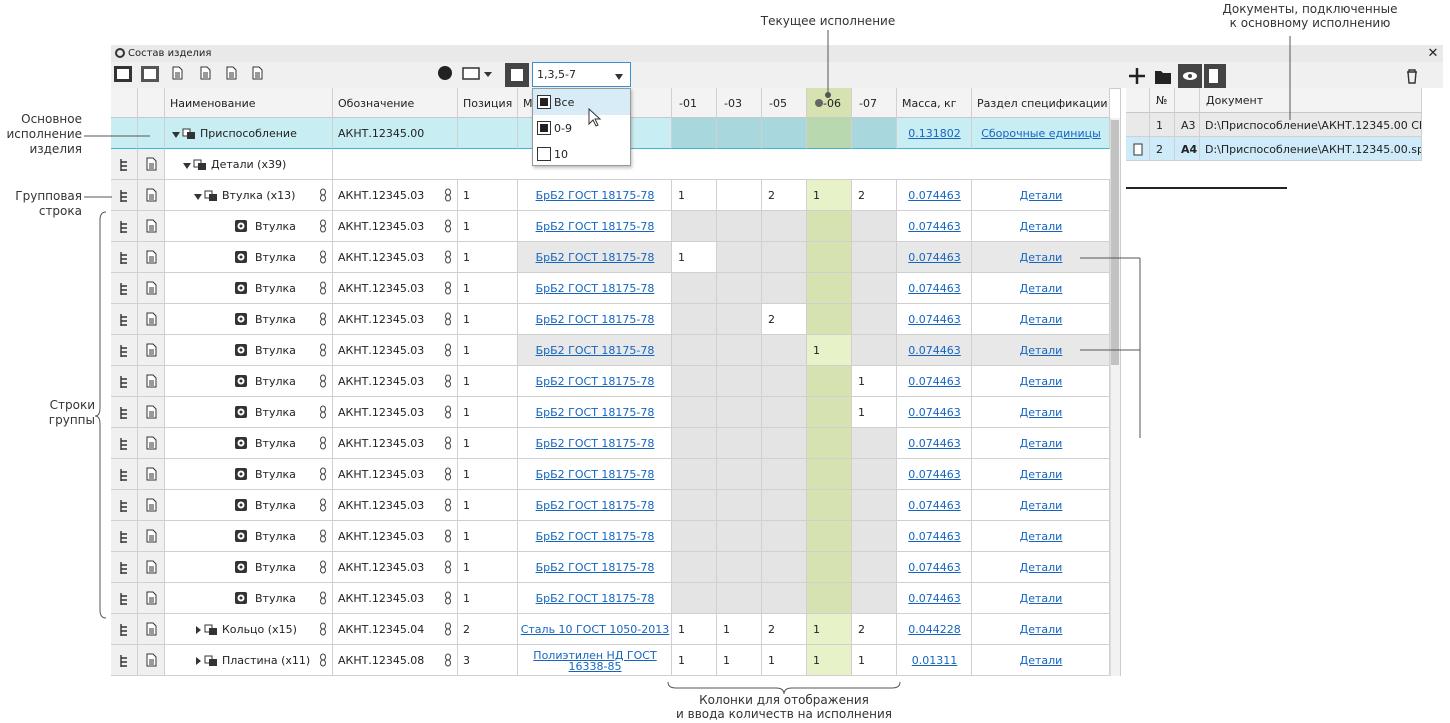  What do you see at coordinates (466, 629) in the screenshot?
I see `position: 2` at bounding box center [466, 629].